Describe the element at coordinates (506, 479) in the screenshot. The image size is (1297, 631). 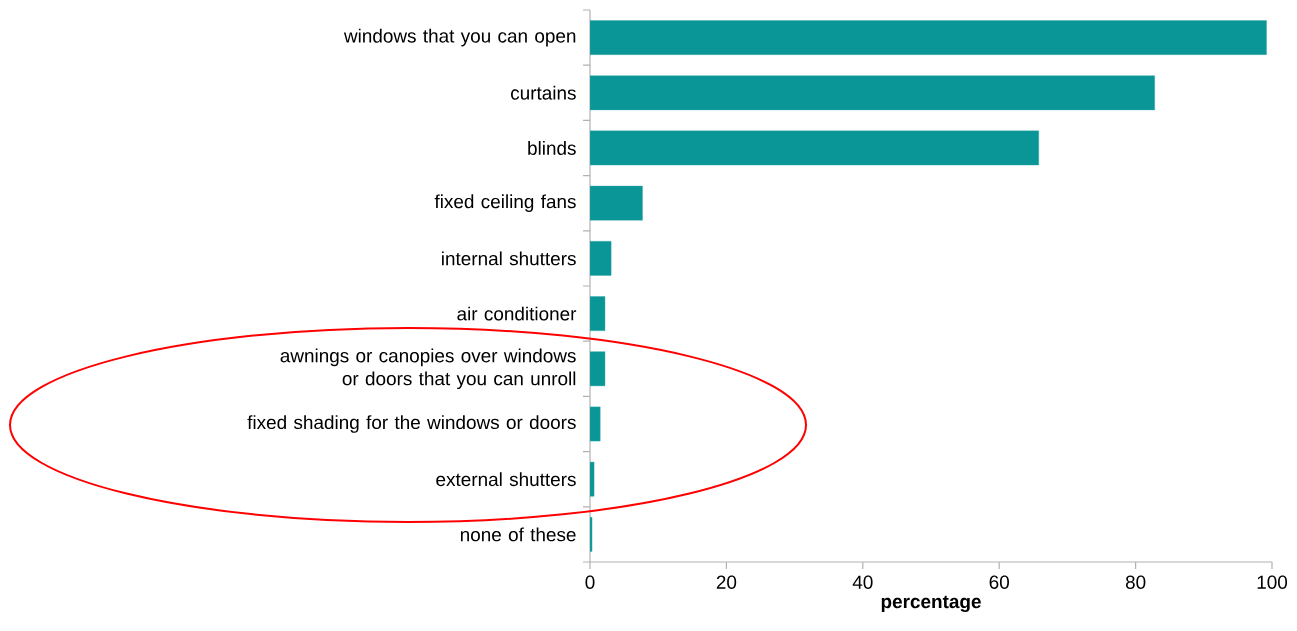
I see `y-tick-label: external shutters` at that location.